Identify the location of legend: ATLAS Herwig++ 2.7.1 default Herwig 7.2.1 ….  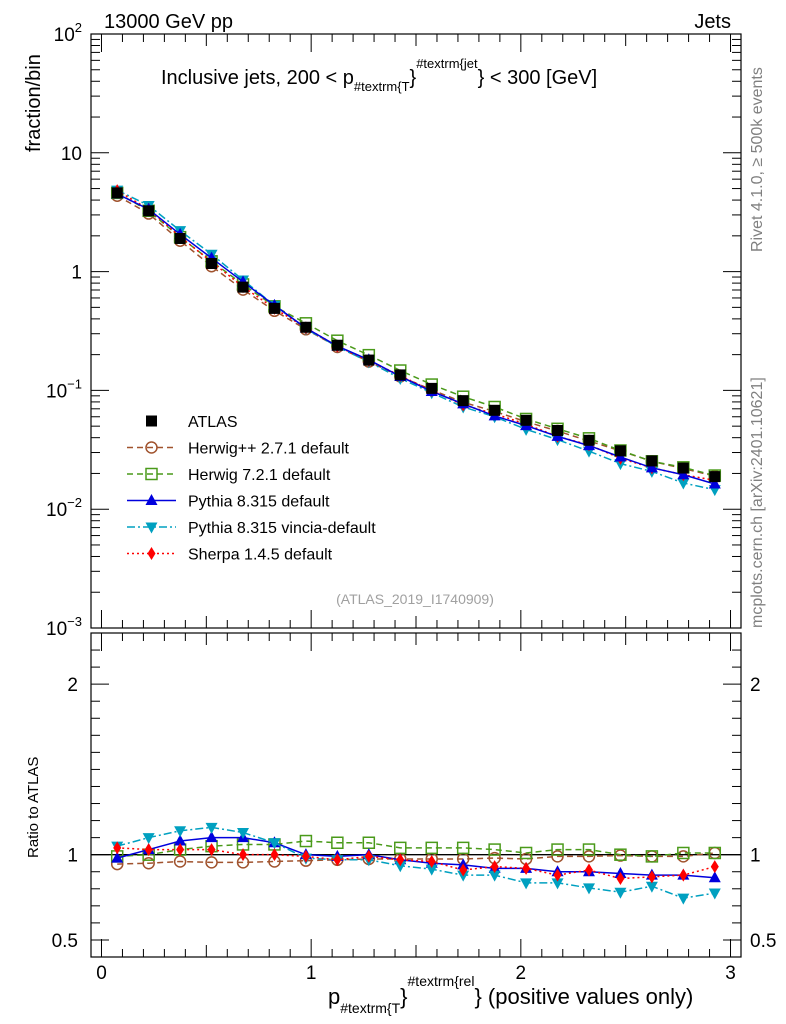
(251, 489).